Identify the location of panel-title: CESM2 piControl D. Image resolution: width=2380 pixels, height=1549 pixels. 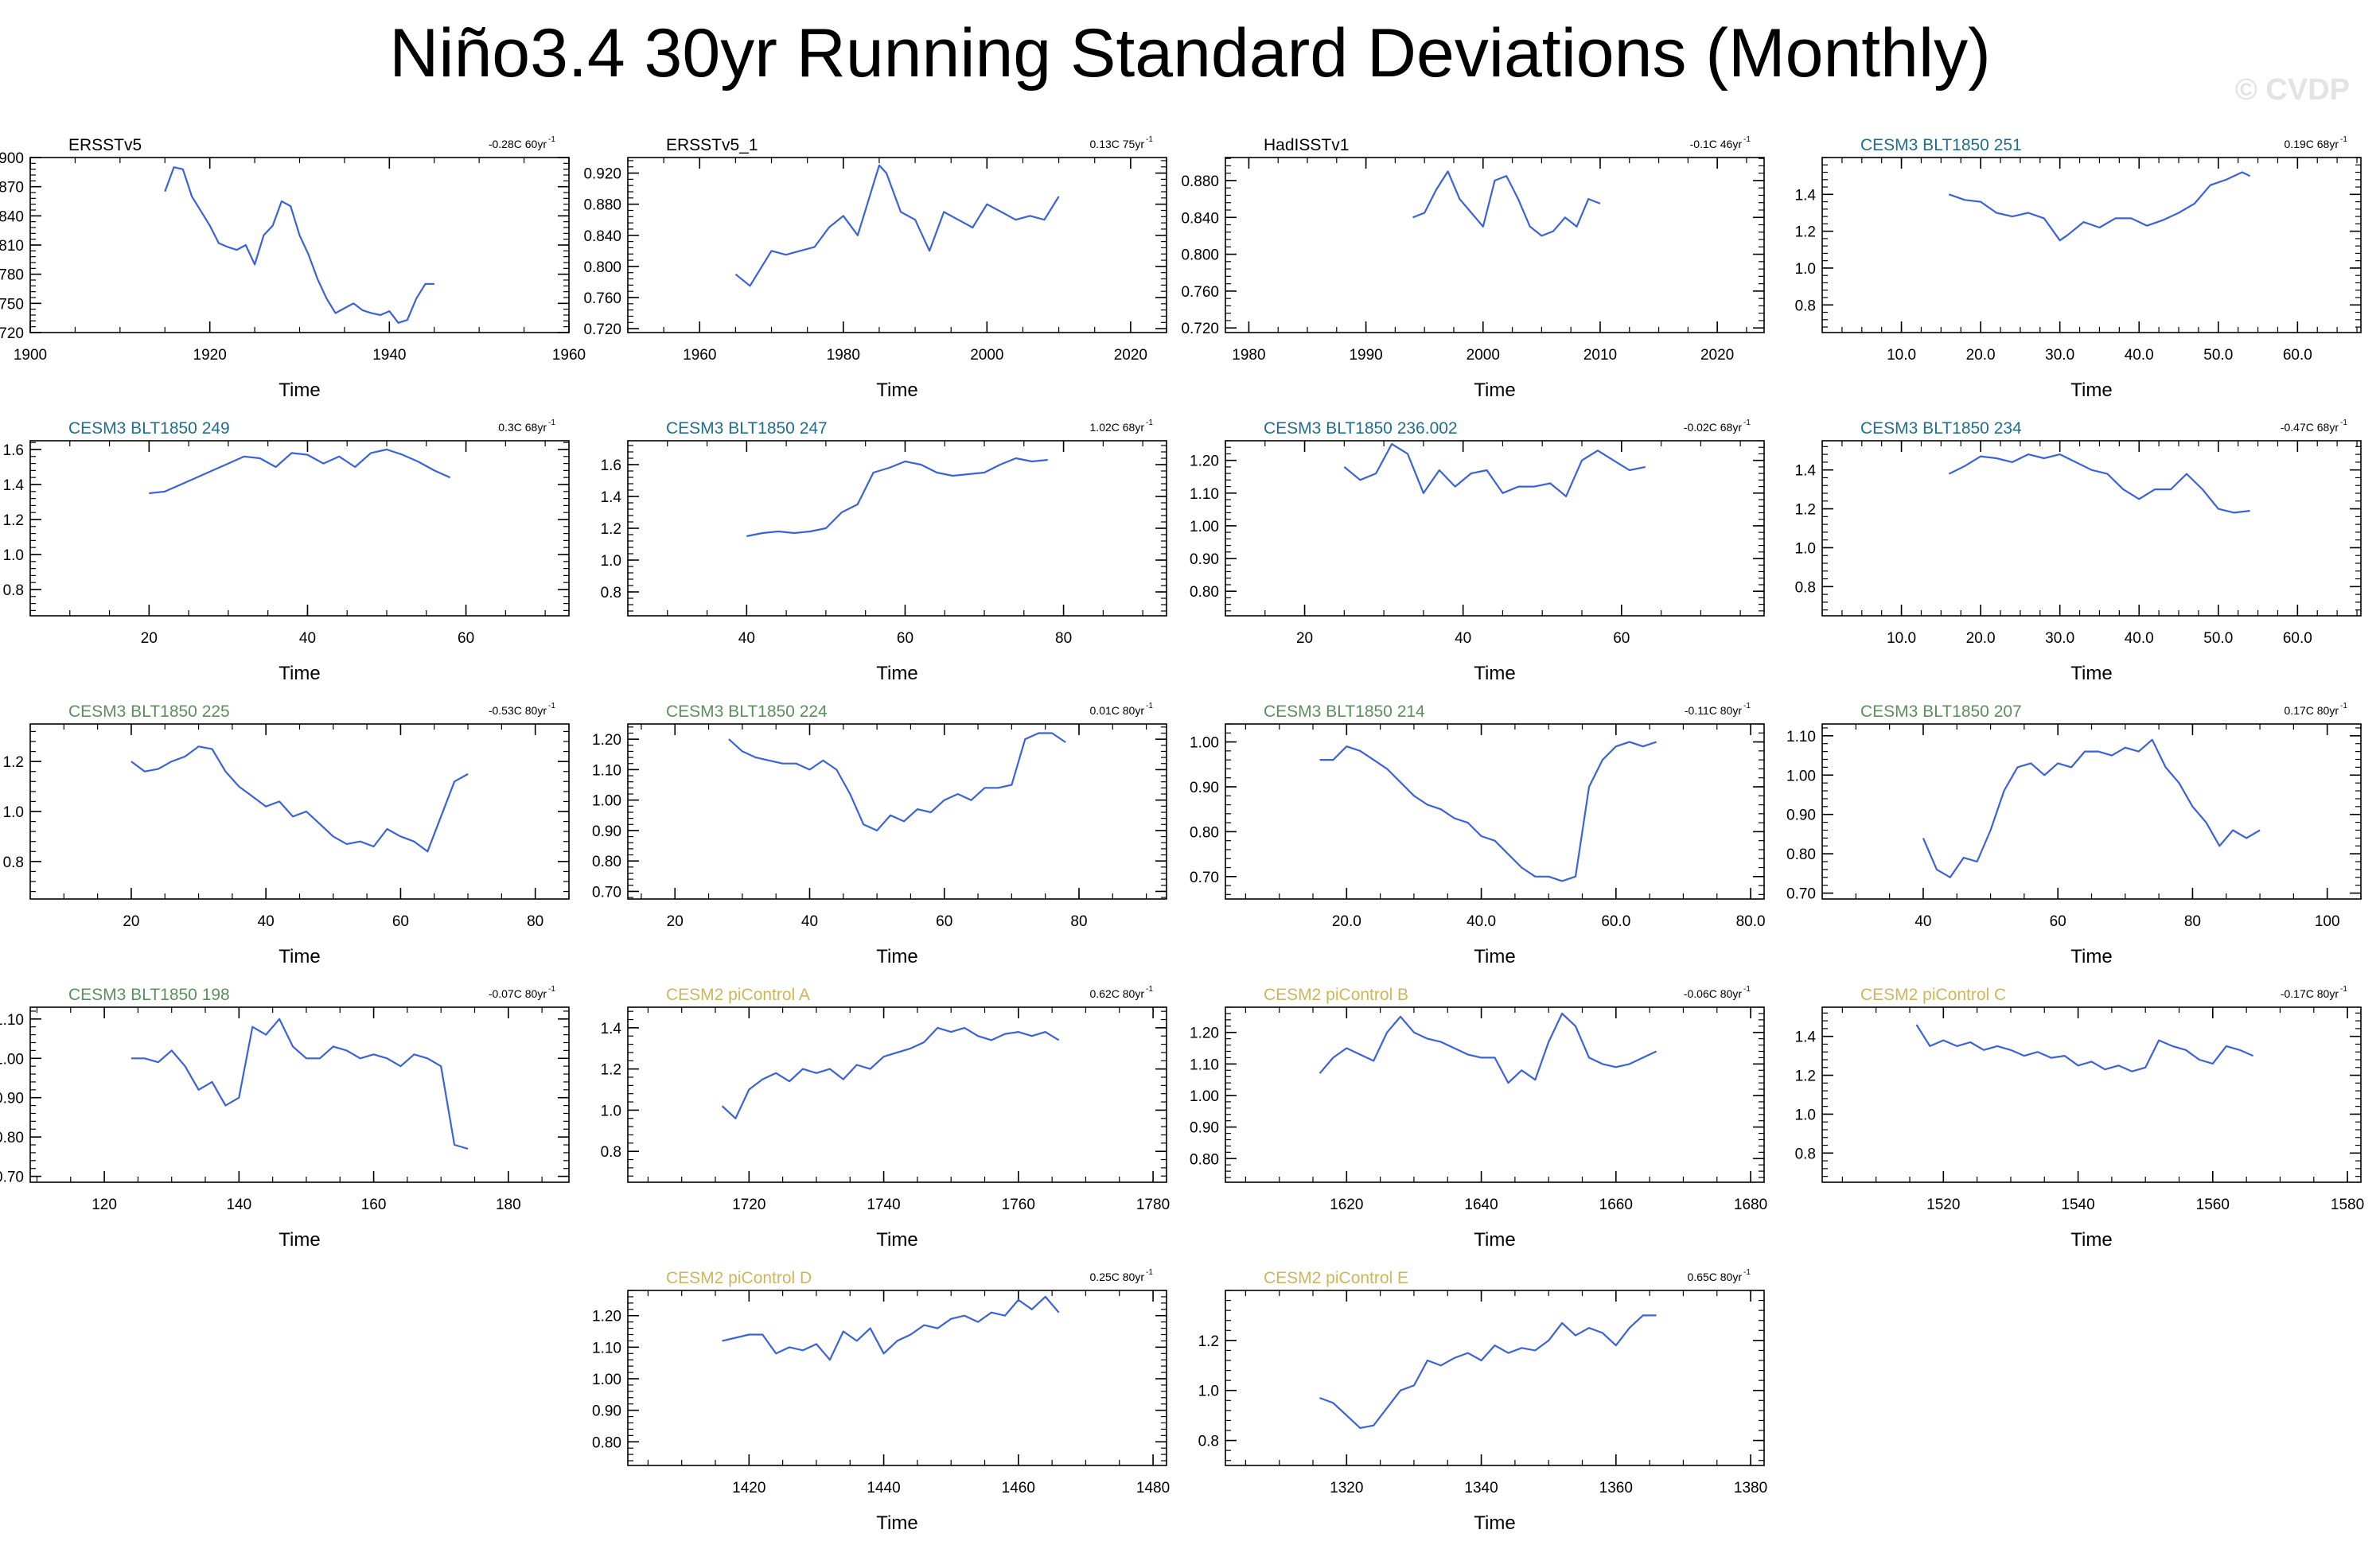
(739, 1278).